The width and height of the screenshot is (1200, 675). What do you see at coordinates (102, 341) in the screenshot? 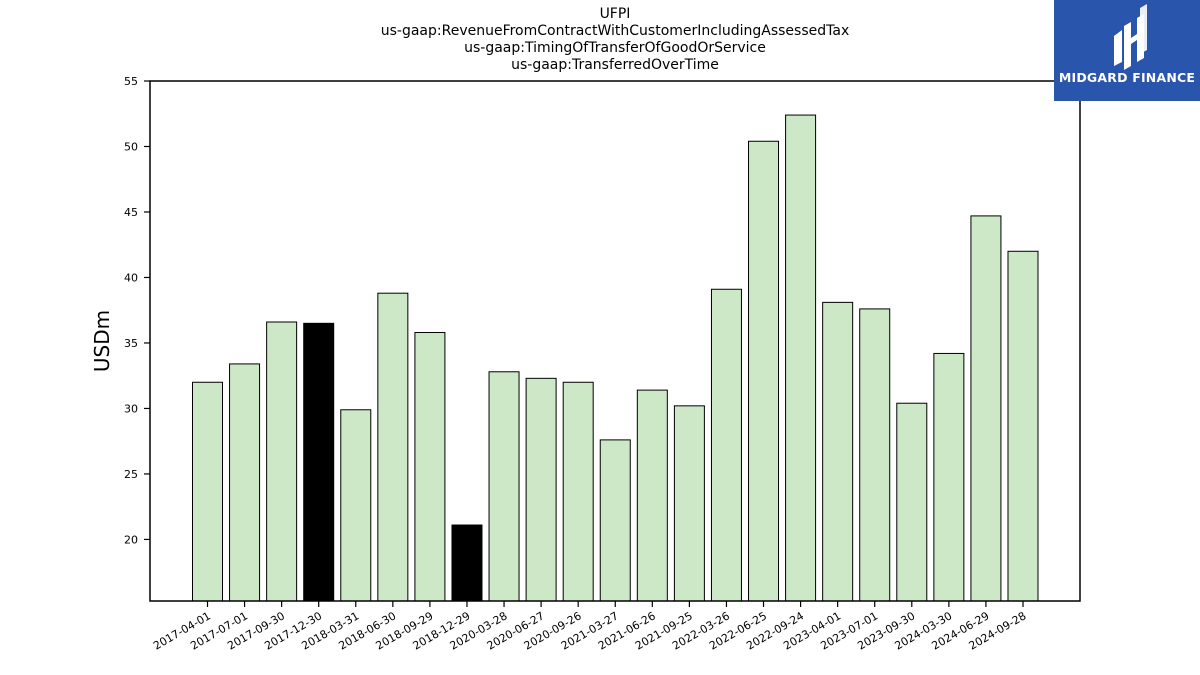
I see `y-axis-label: USDm` at bounding box center [102, 341].